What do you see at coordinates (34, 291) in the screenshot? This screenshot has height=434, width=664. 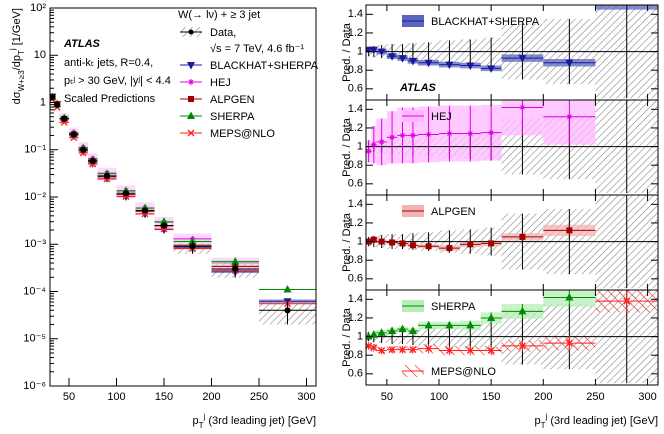 I see `y-tick-label: 10⁻⁴` at bounding box center [34, 291].